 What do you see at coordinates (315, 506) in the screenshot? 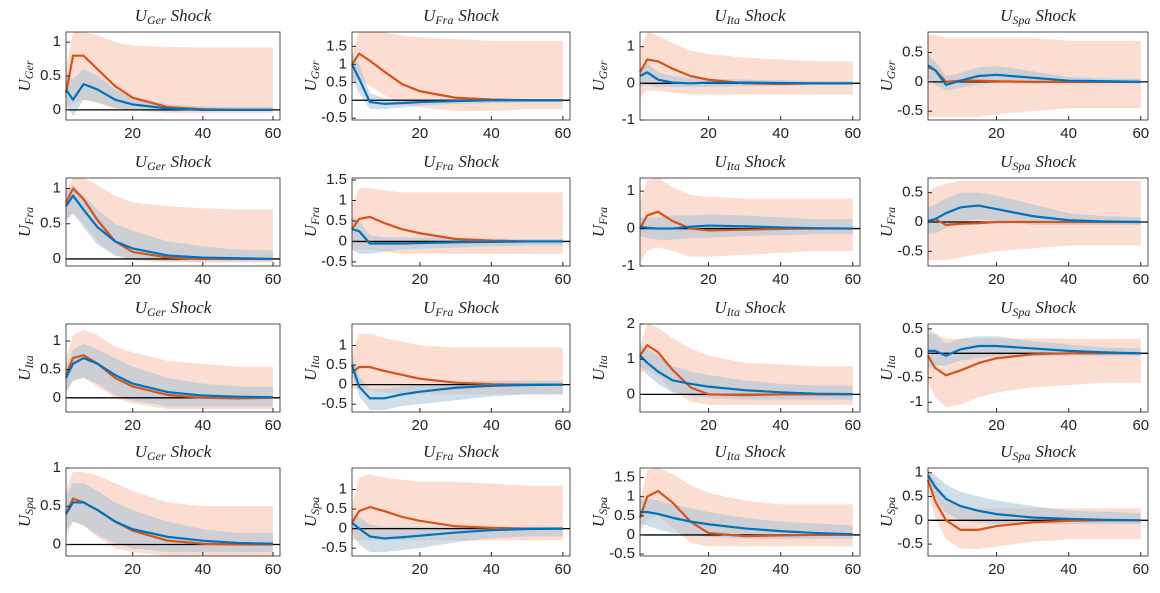
I see `ylabel-subscript: Spa` at bounding box center [315, 506].